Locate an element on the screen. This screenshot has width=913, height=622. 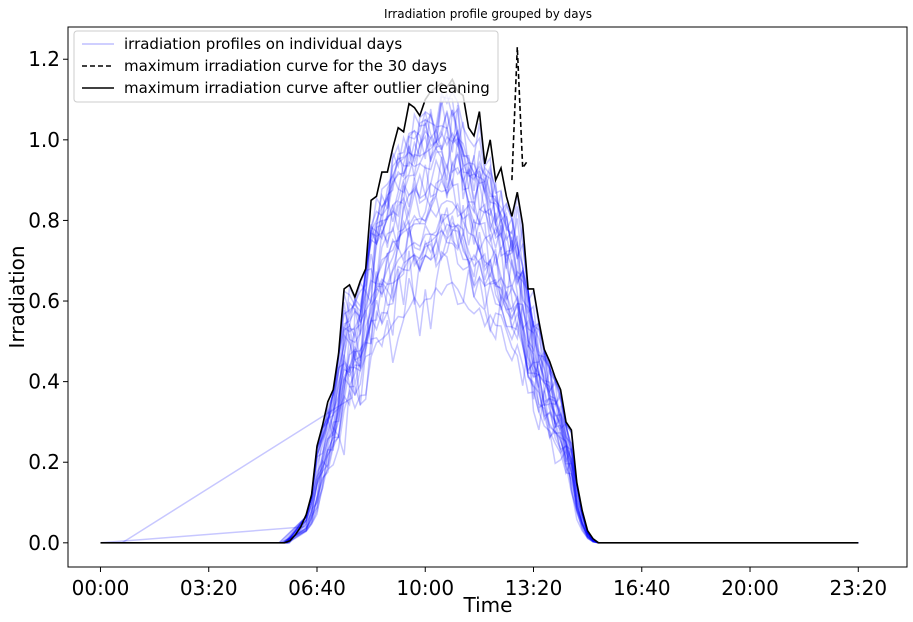
x-tick-label: 00:00 is located at coordinates (101, 588).